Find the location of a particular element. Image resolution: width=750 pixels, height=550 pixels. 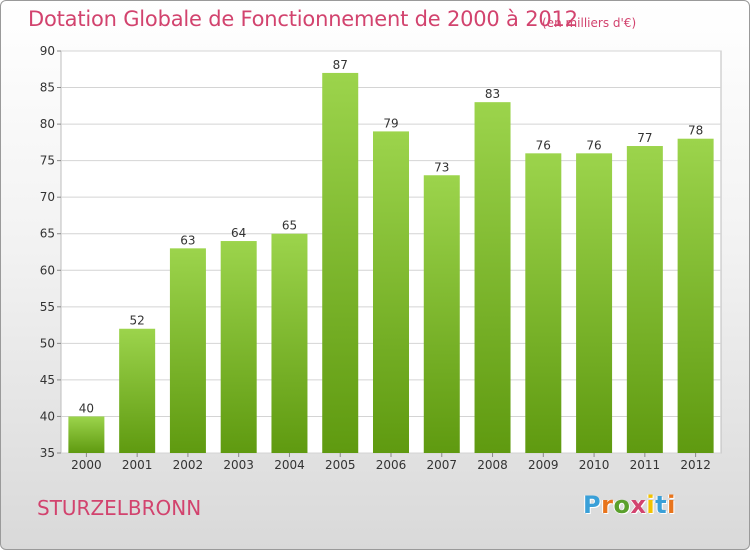

value-label-2003: 64 is located at coordinates (238, 233).